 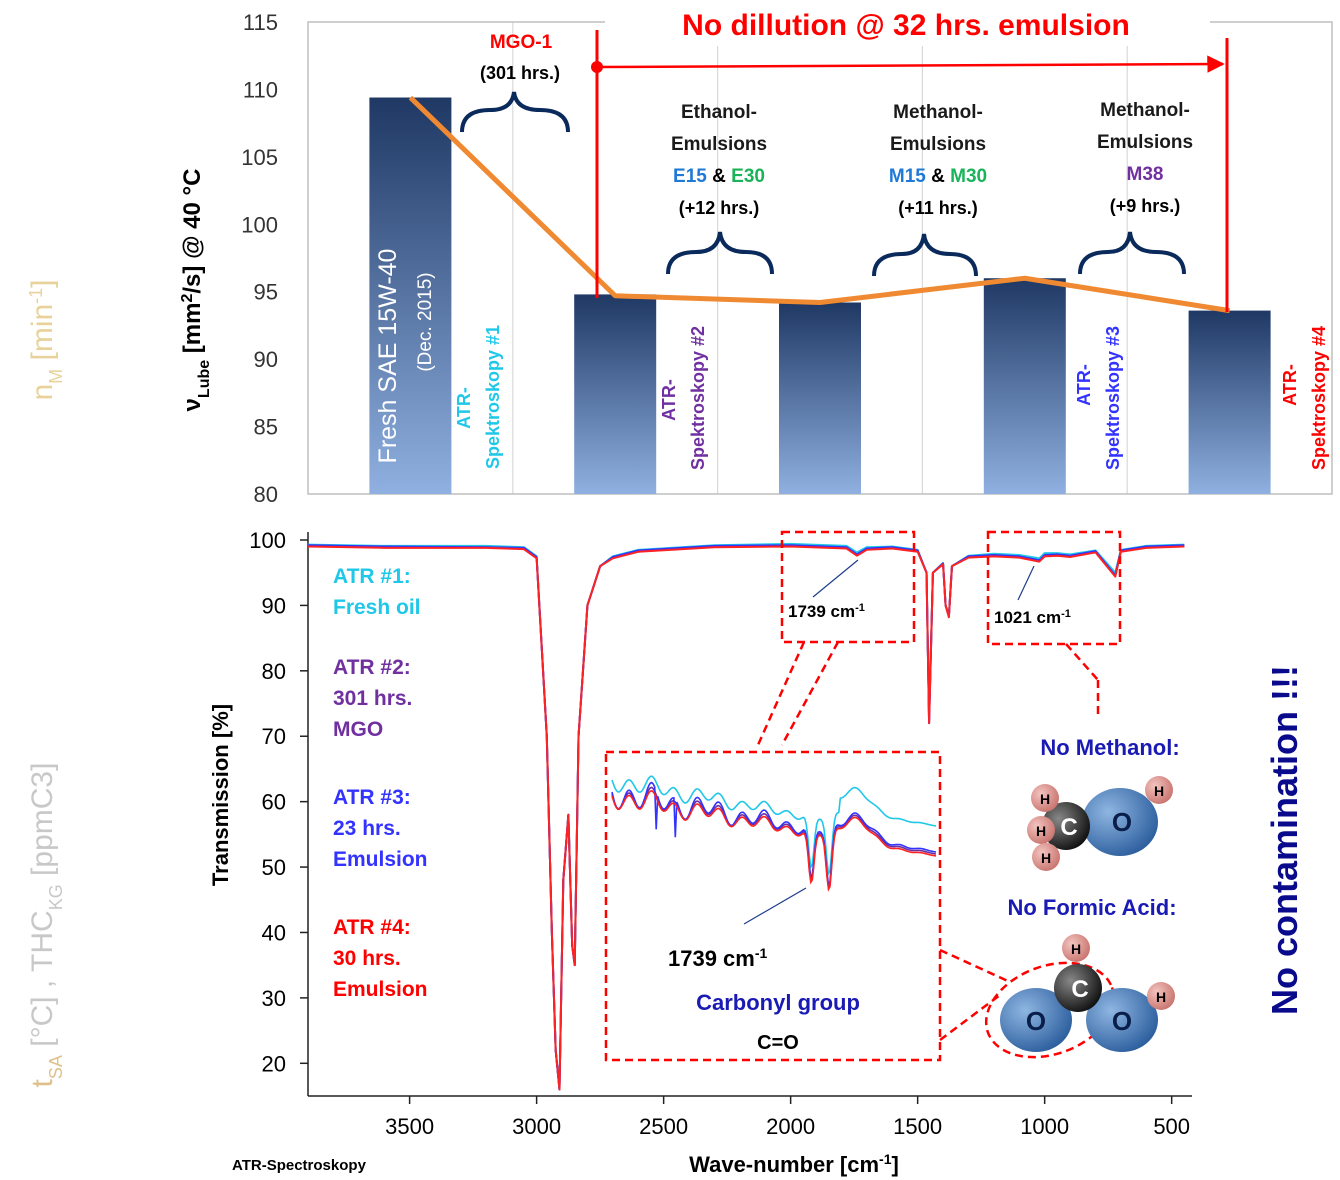 What do you see at coordinates (266, 427) in the screenshot?
I see `top-y-tick-label: 85` at bounding box center [266, 427].